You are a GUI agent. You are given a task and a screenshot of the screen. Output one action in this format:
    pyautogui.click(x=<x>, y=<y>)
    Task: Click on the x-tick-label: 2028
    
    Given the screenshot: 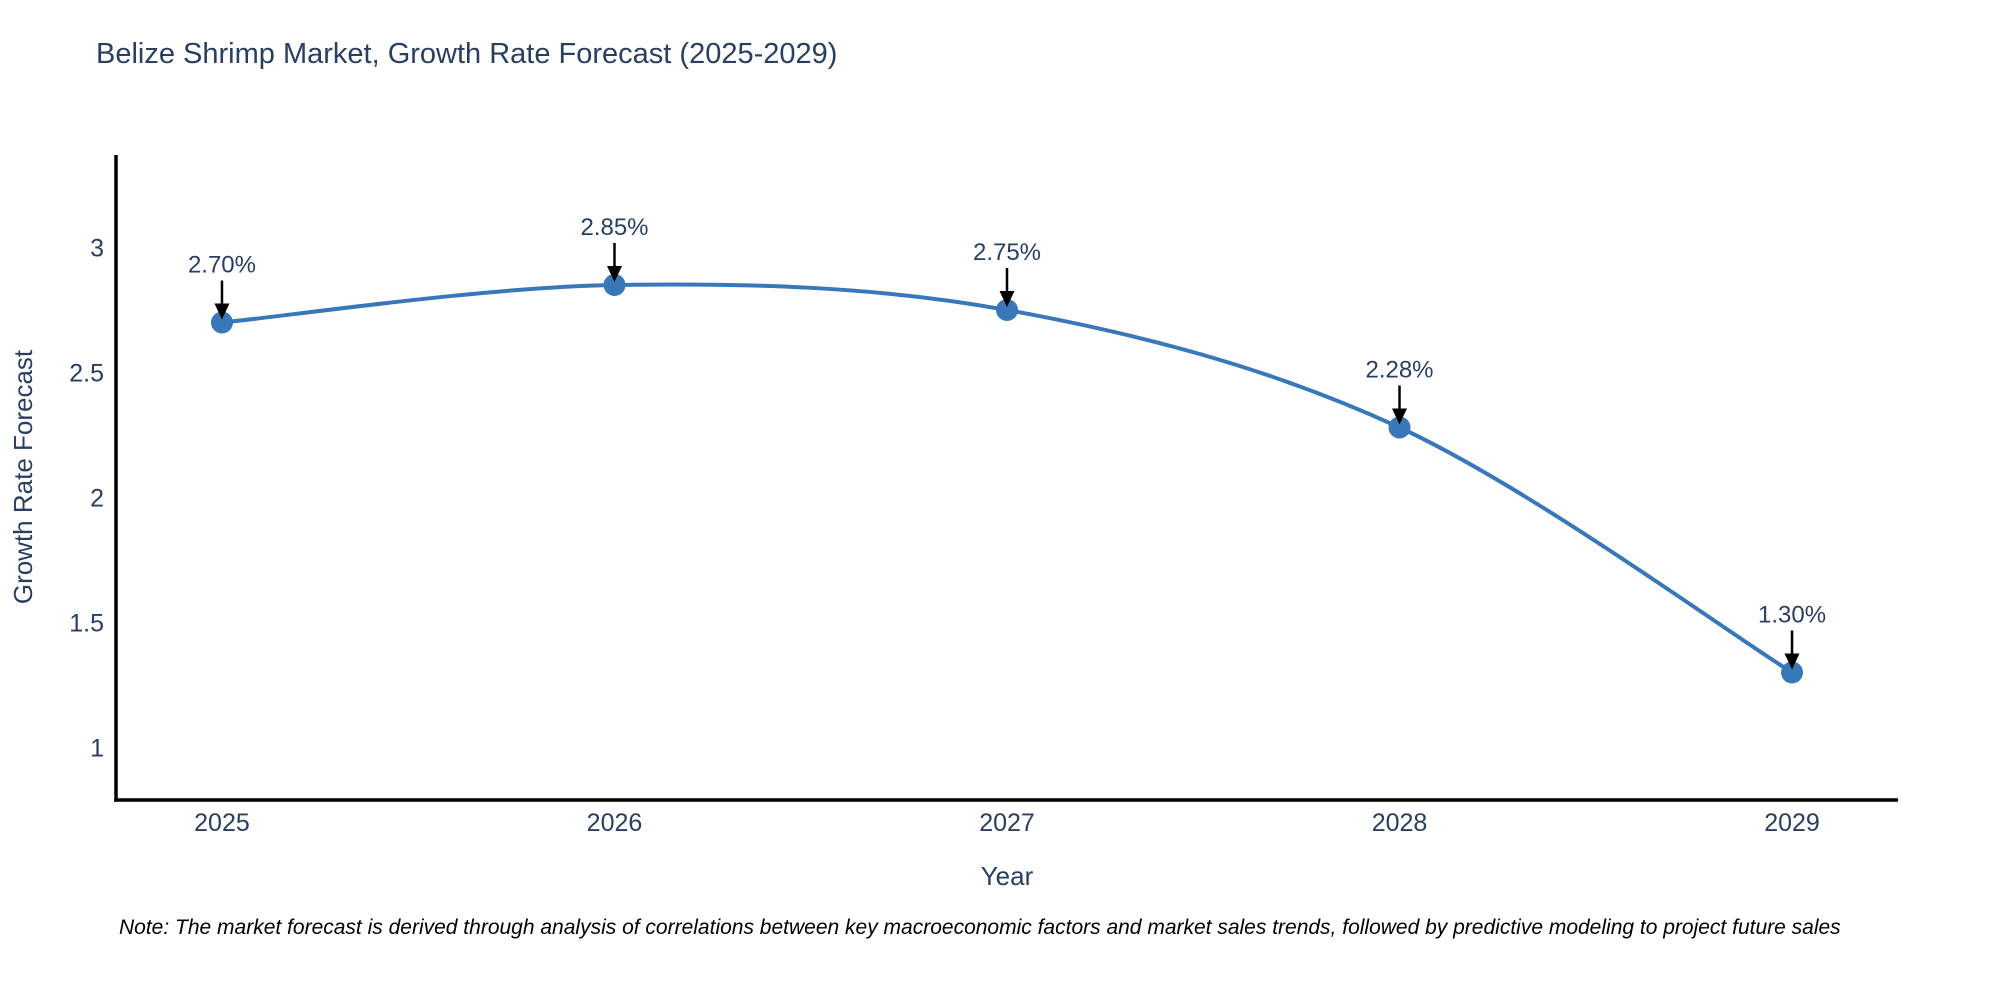 What is the action you would take?
    pyautogui.click(x=1400, y=823)
    